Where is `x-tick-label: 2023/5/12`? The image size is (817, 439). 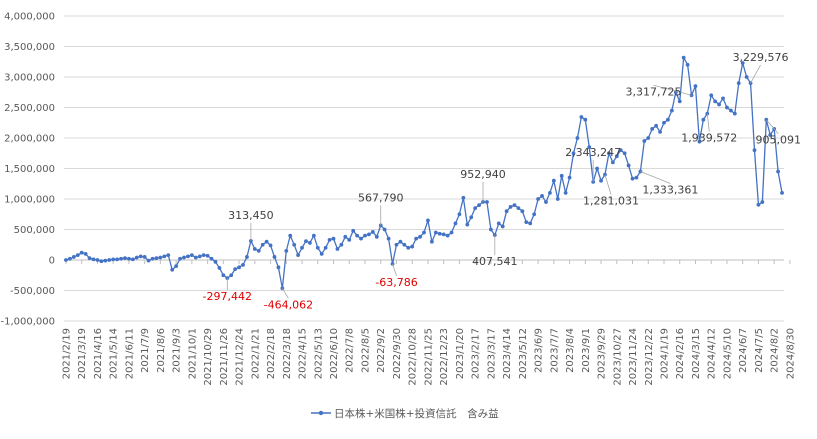 x-tick-label: 2023/5/12 is located at coordinates (523, 353).